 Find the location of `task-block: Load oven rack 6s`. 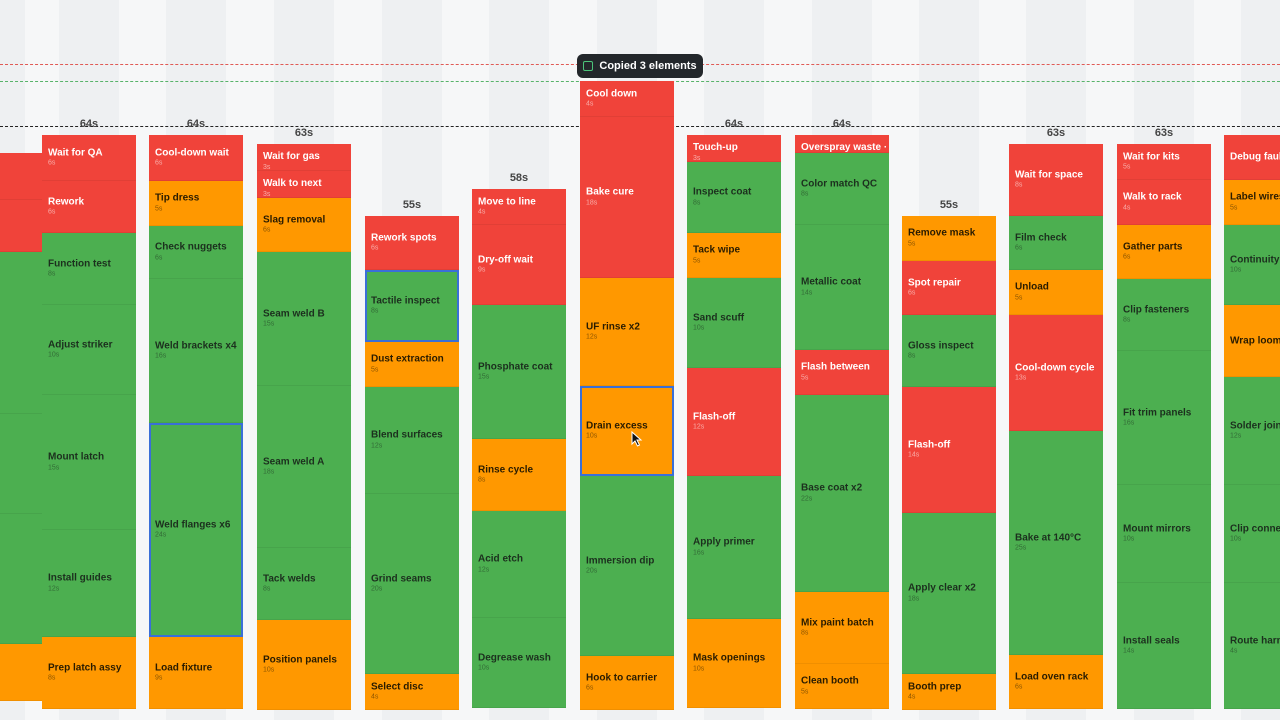

task-block: Load oven rack 6s is located at coordinates (1056, 682).